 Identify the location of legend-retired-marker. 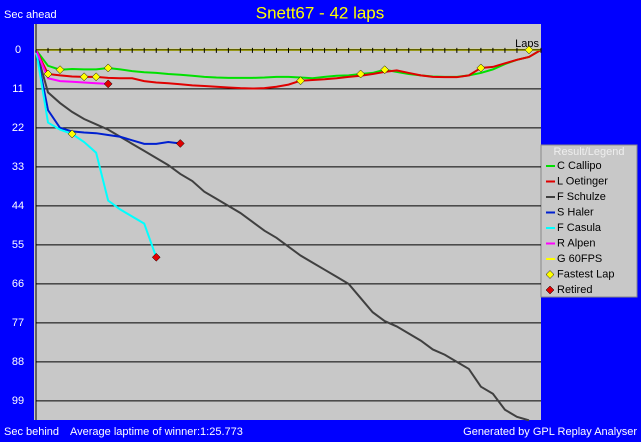
(550, 290).